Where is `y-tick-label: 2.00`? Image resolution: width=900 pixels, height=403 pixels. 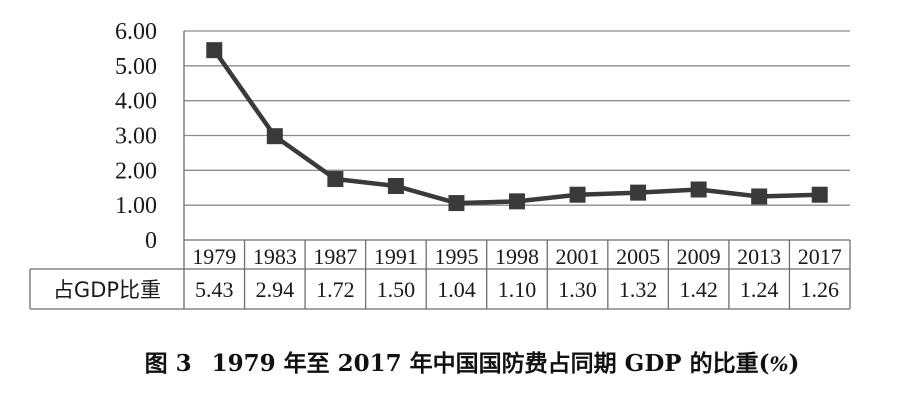
y-tick-label: 2.00 is located at coordinates (136, 171).